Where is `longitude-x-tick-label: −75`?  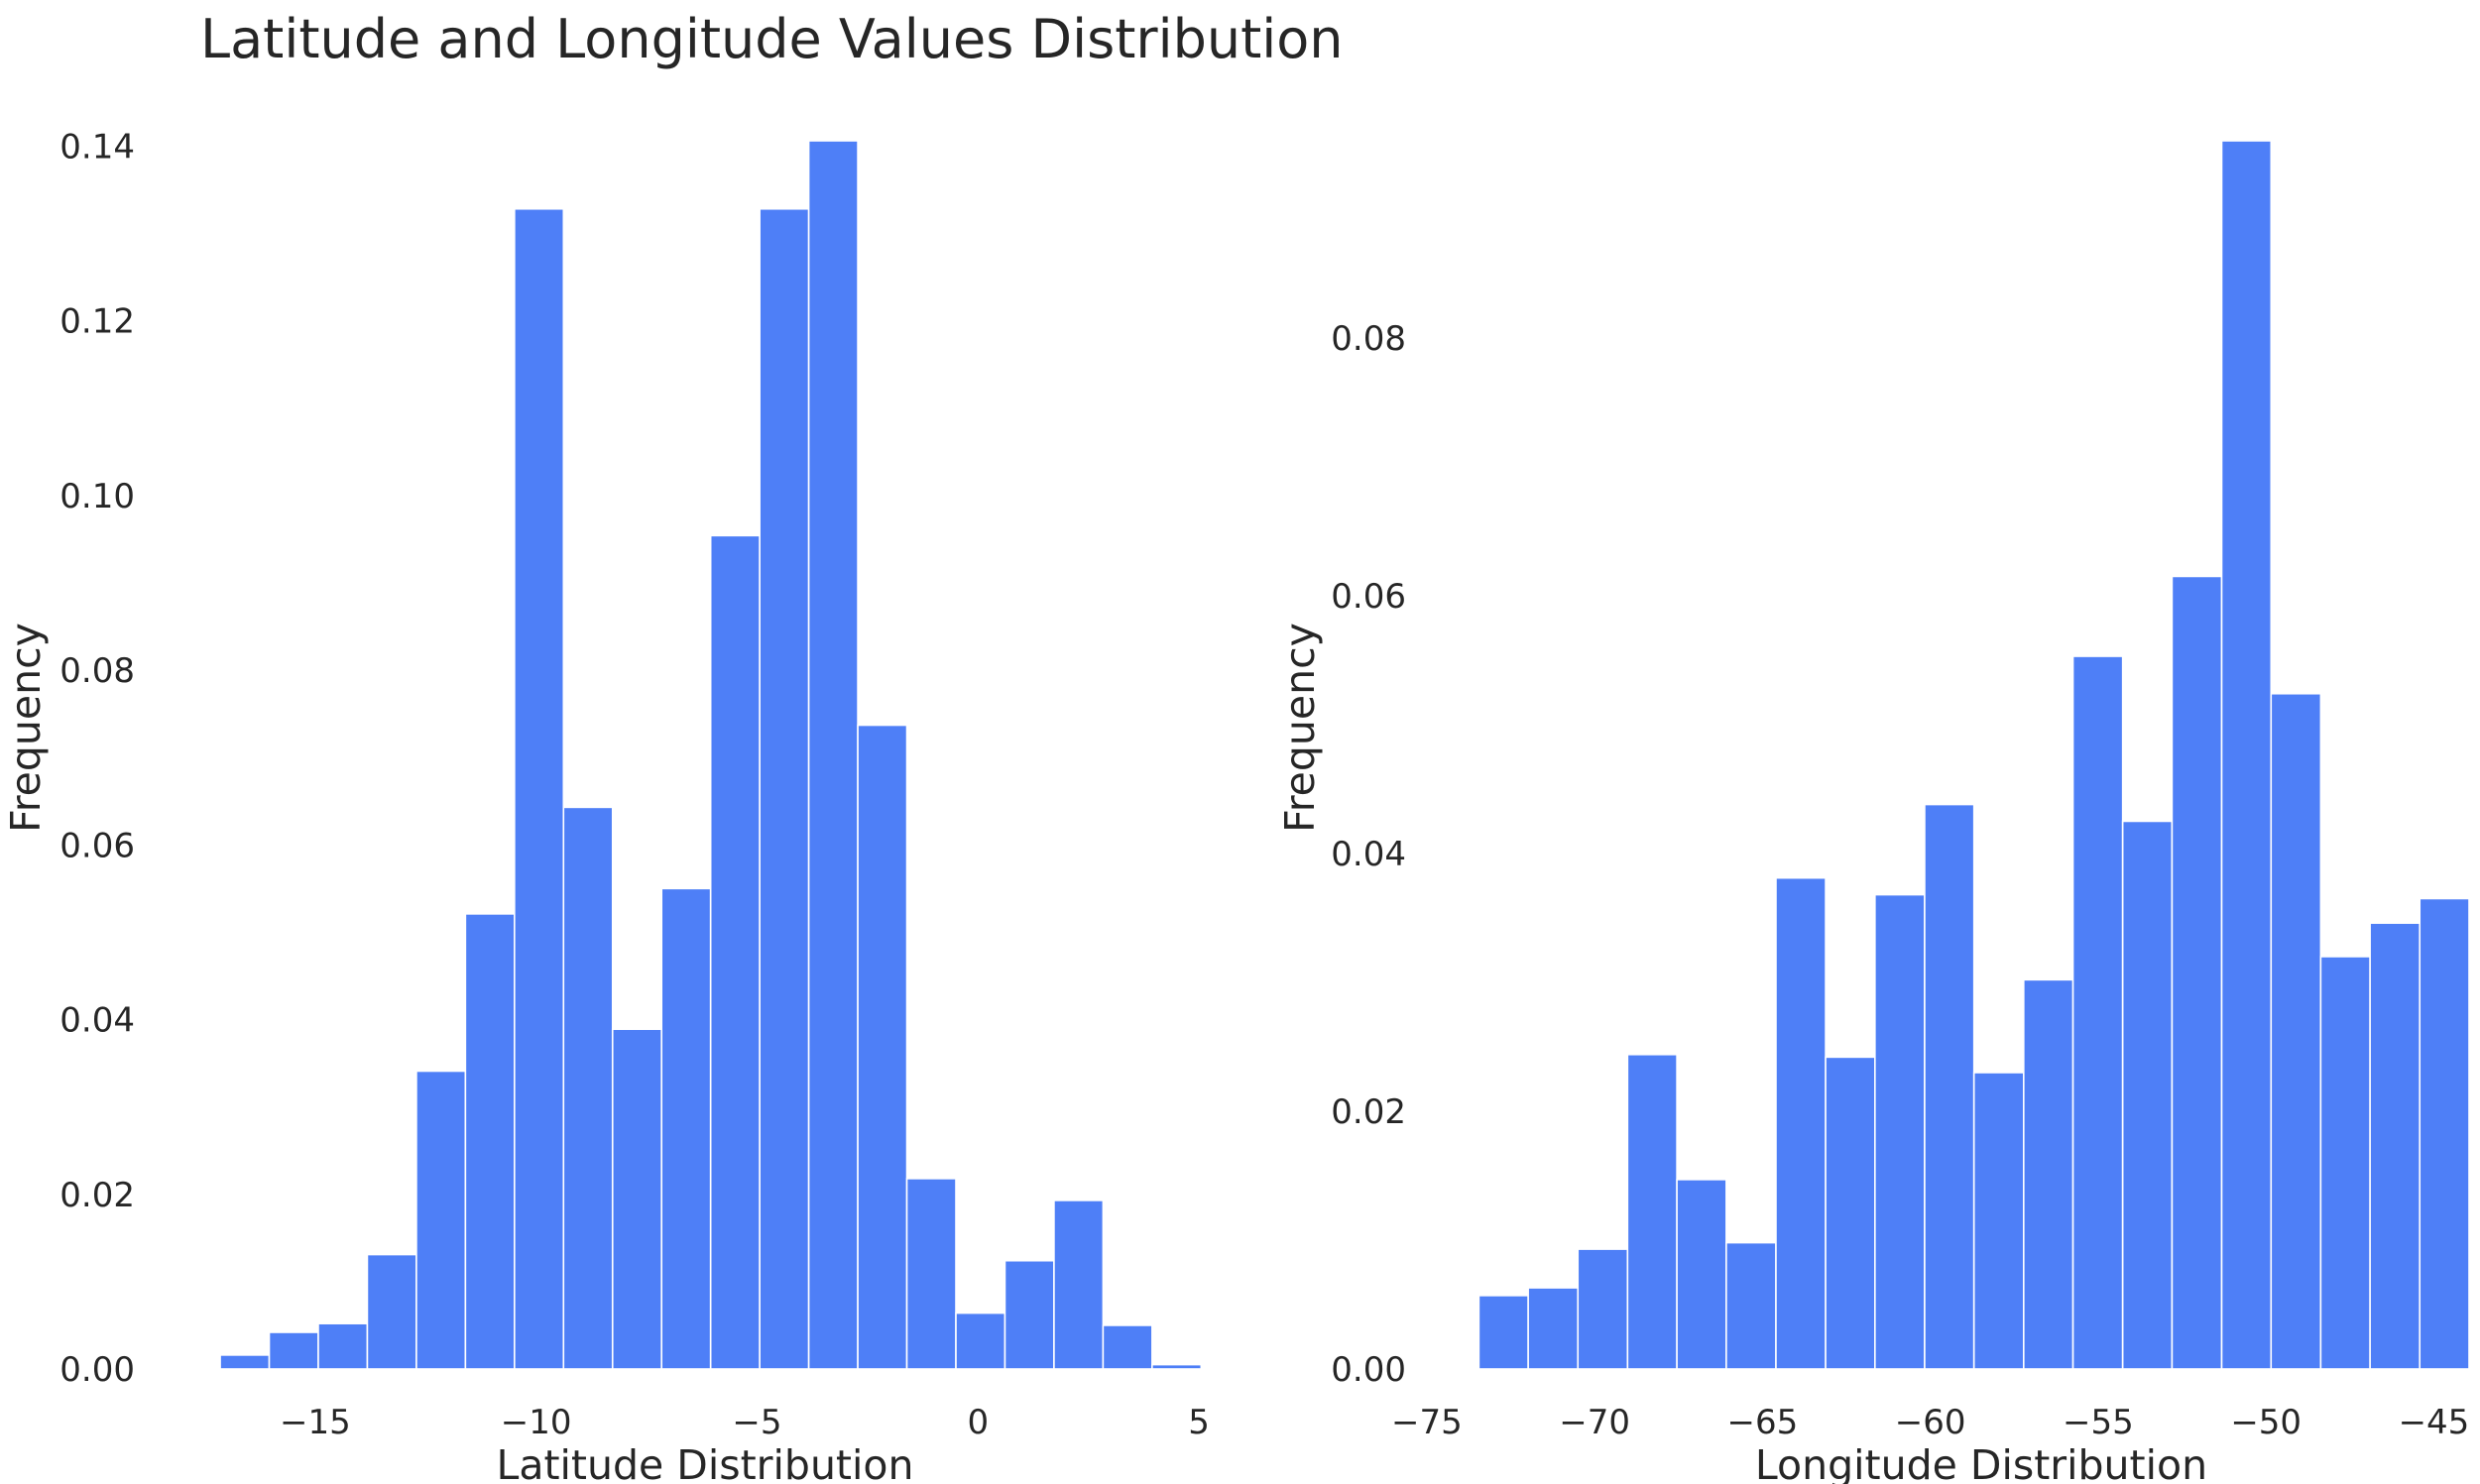
longitude-x-tick-label: −75 is located at coordinates (1427, 1422).